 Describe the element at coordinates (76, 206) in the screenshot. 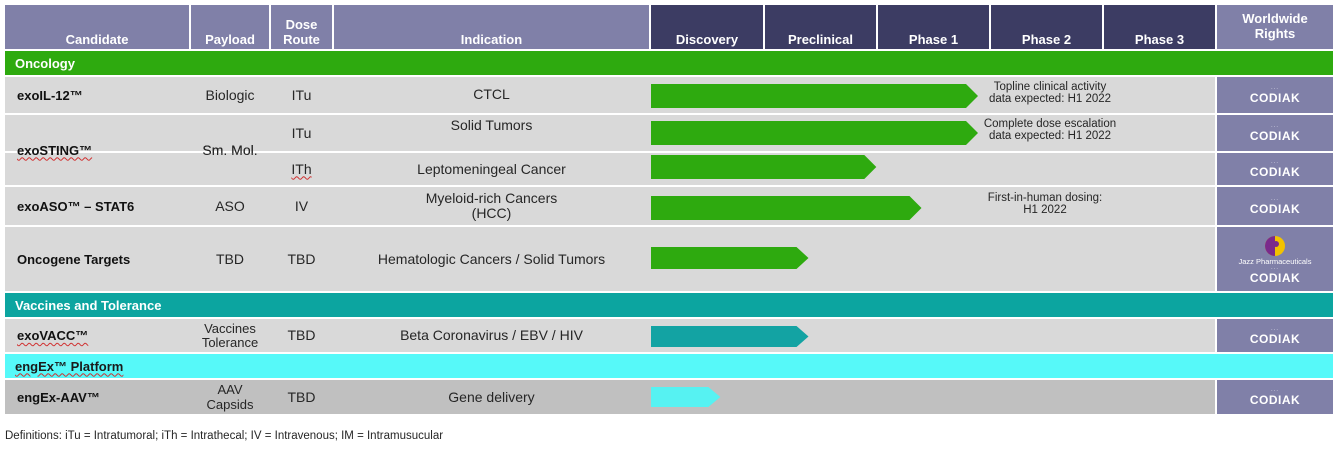

I see `candidate-name: exoASO™ – STAT6` at that location.